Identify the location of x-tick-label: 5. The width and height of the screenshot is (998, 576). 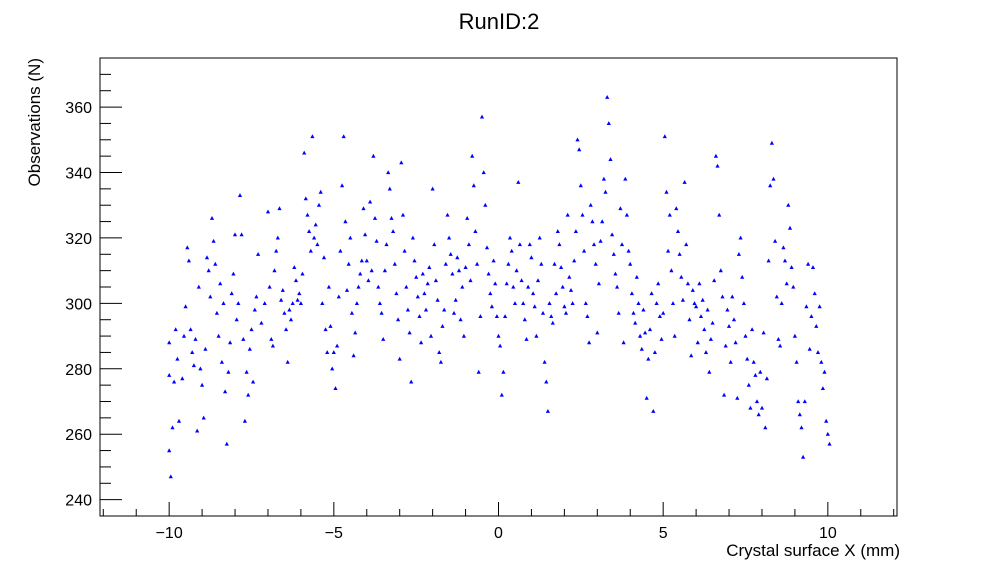
(663, 533).